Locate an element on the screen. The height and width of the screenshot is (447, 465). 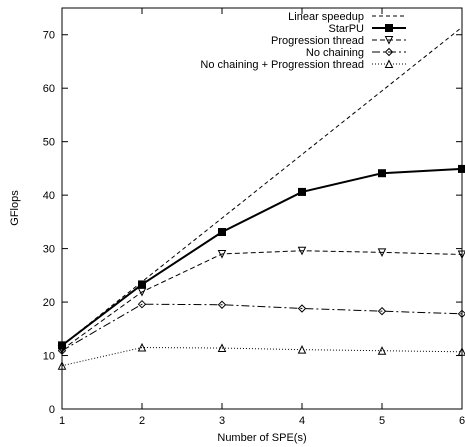
legend-entry: Progression thread is located at coordinates (338, 41).